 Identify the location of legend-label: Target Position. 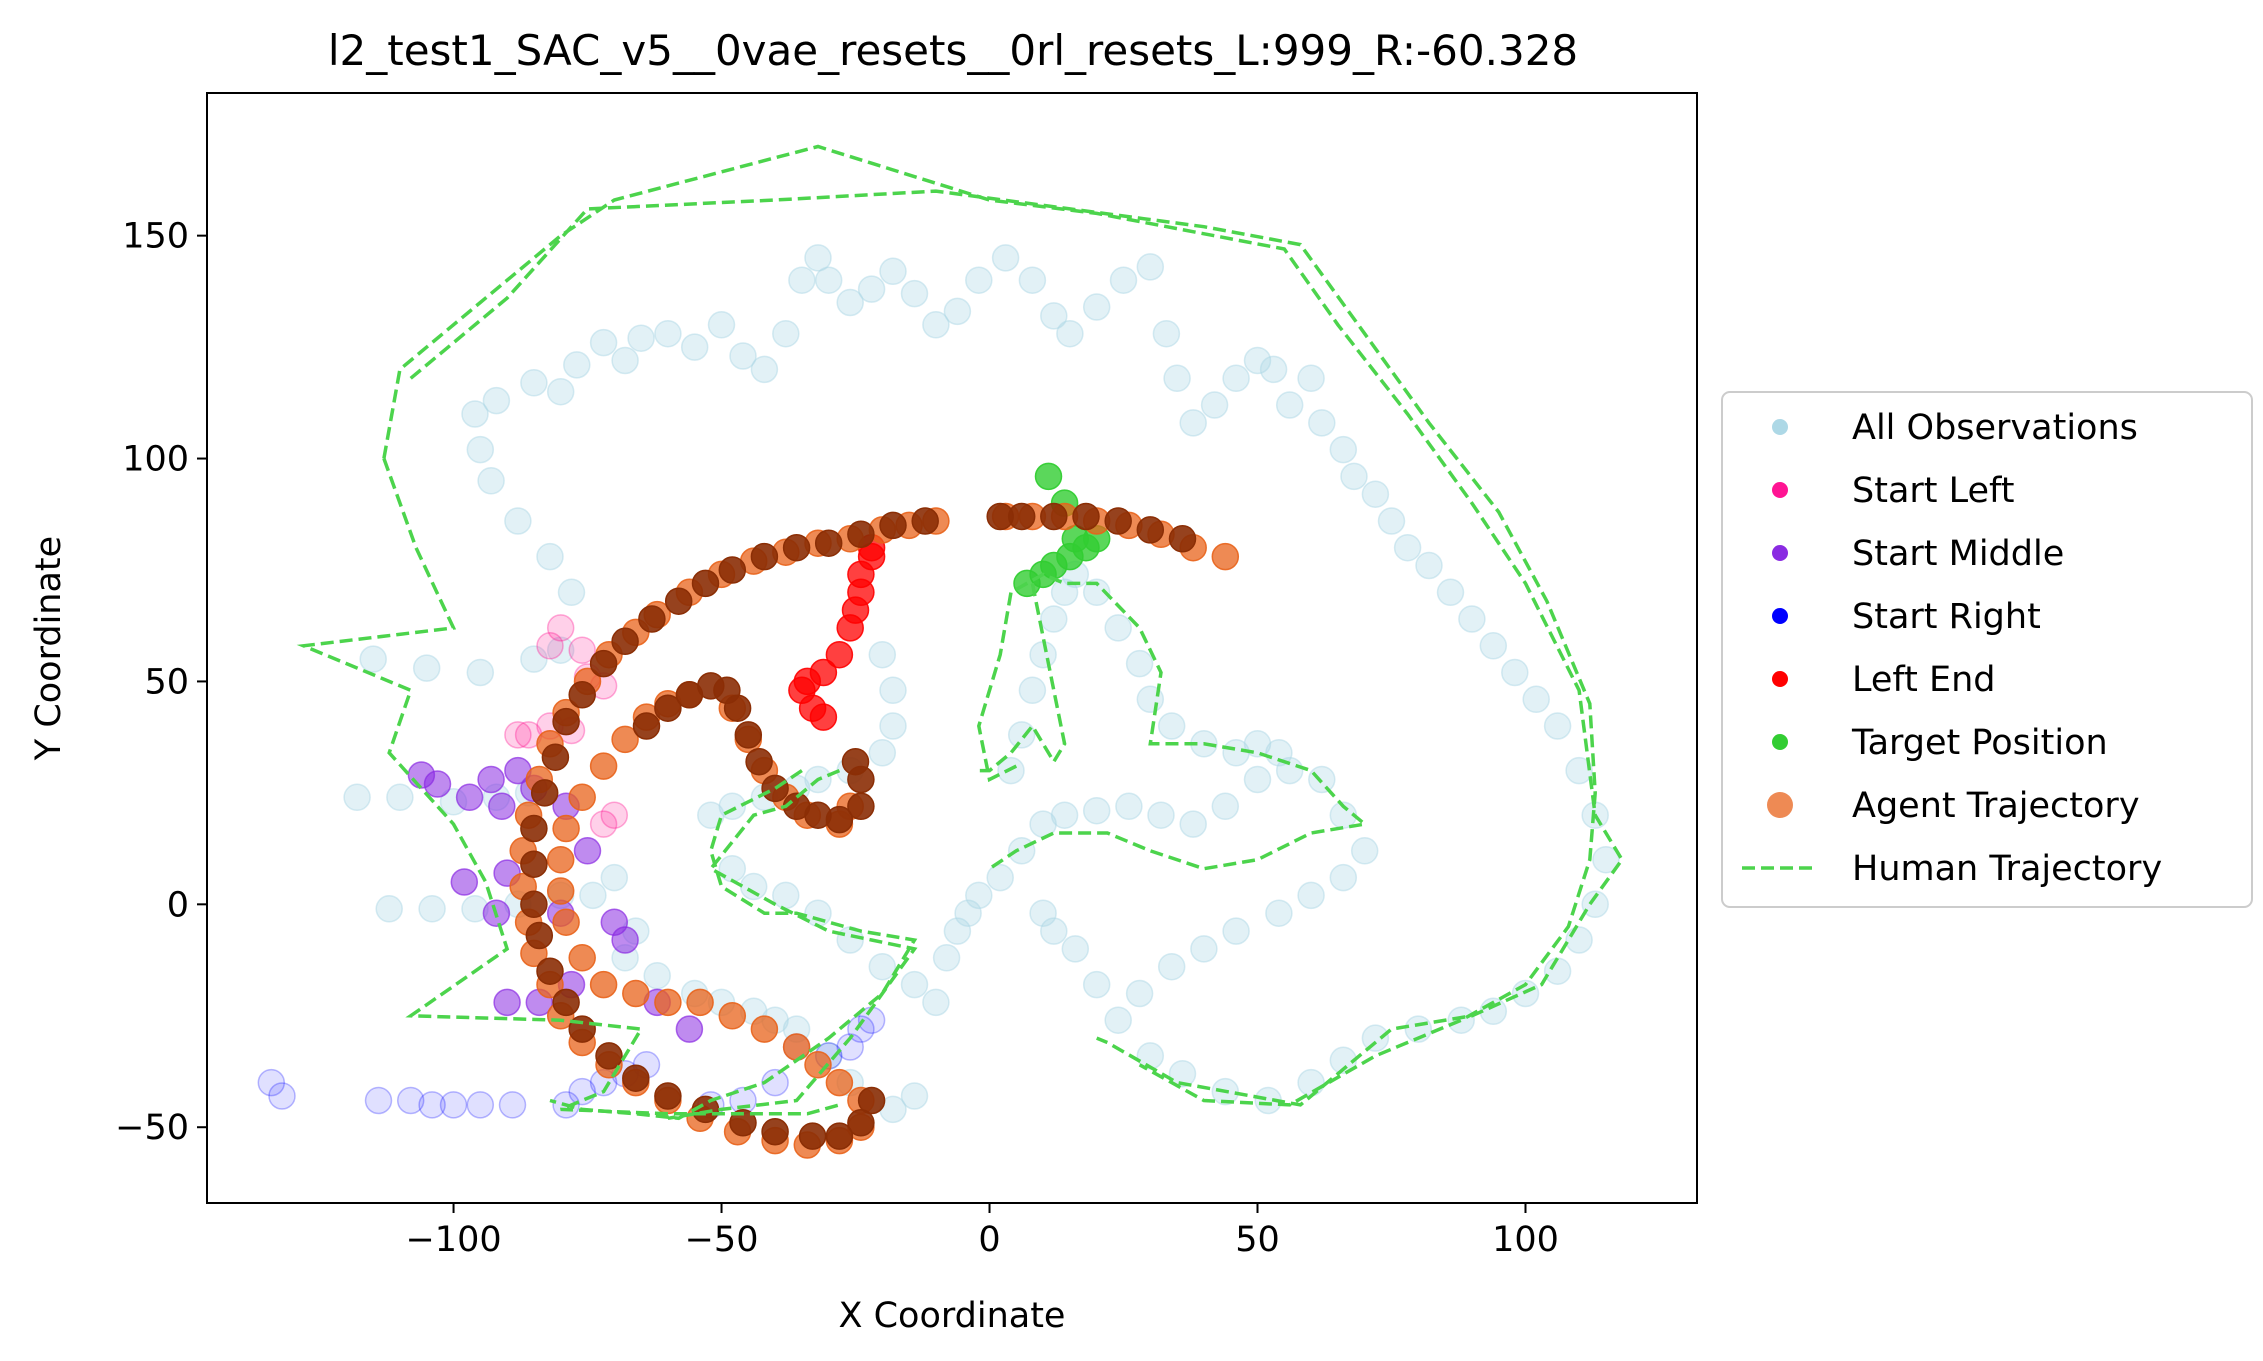
(1979, 743).